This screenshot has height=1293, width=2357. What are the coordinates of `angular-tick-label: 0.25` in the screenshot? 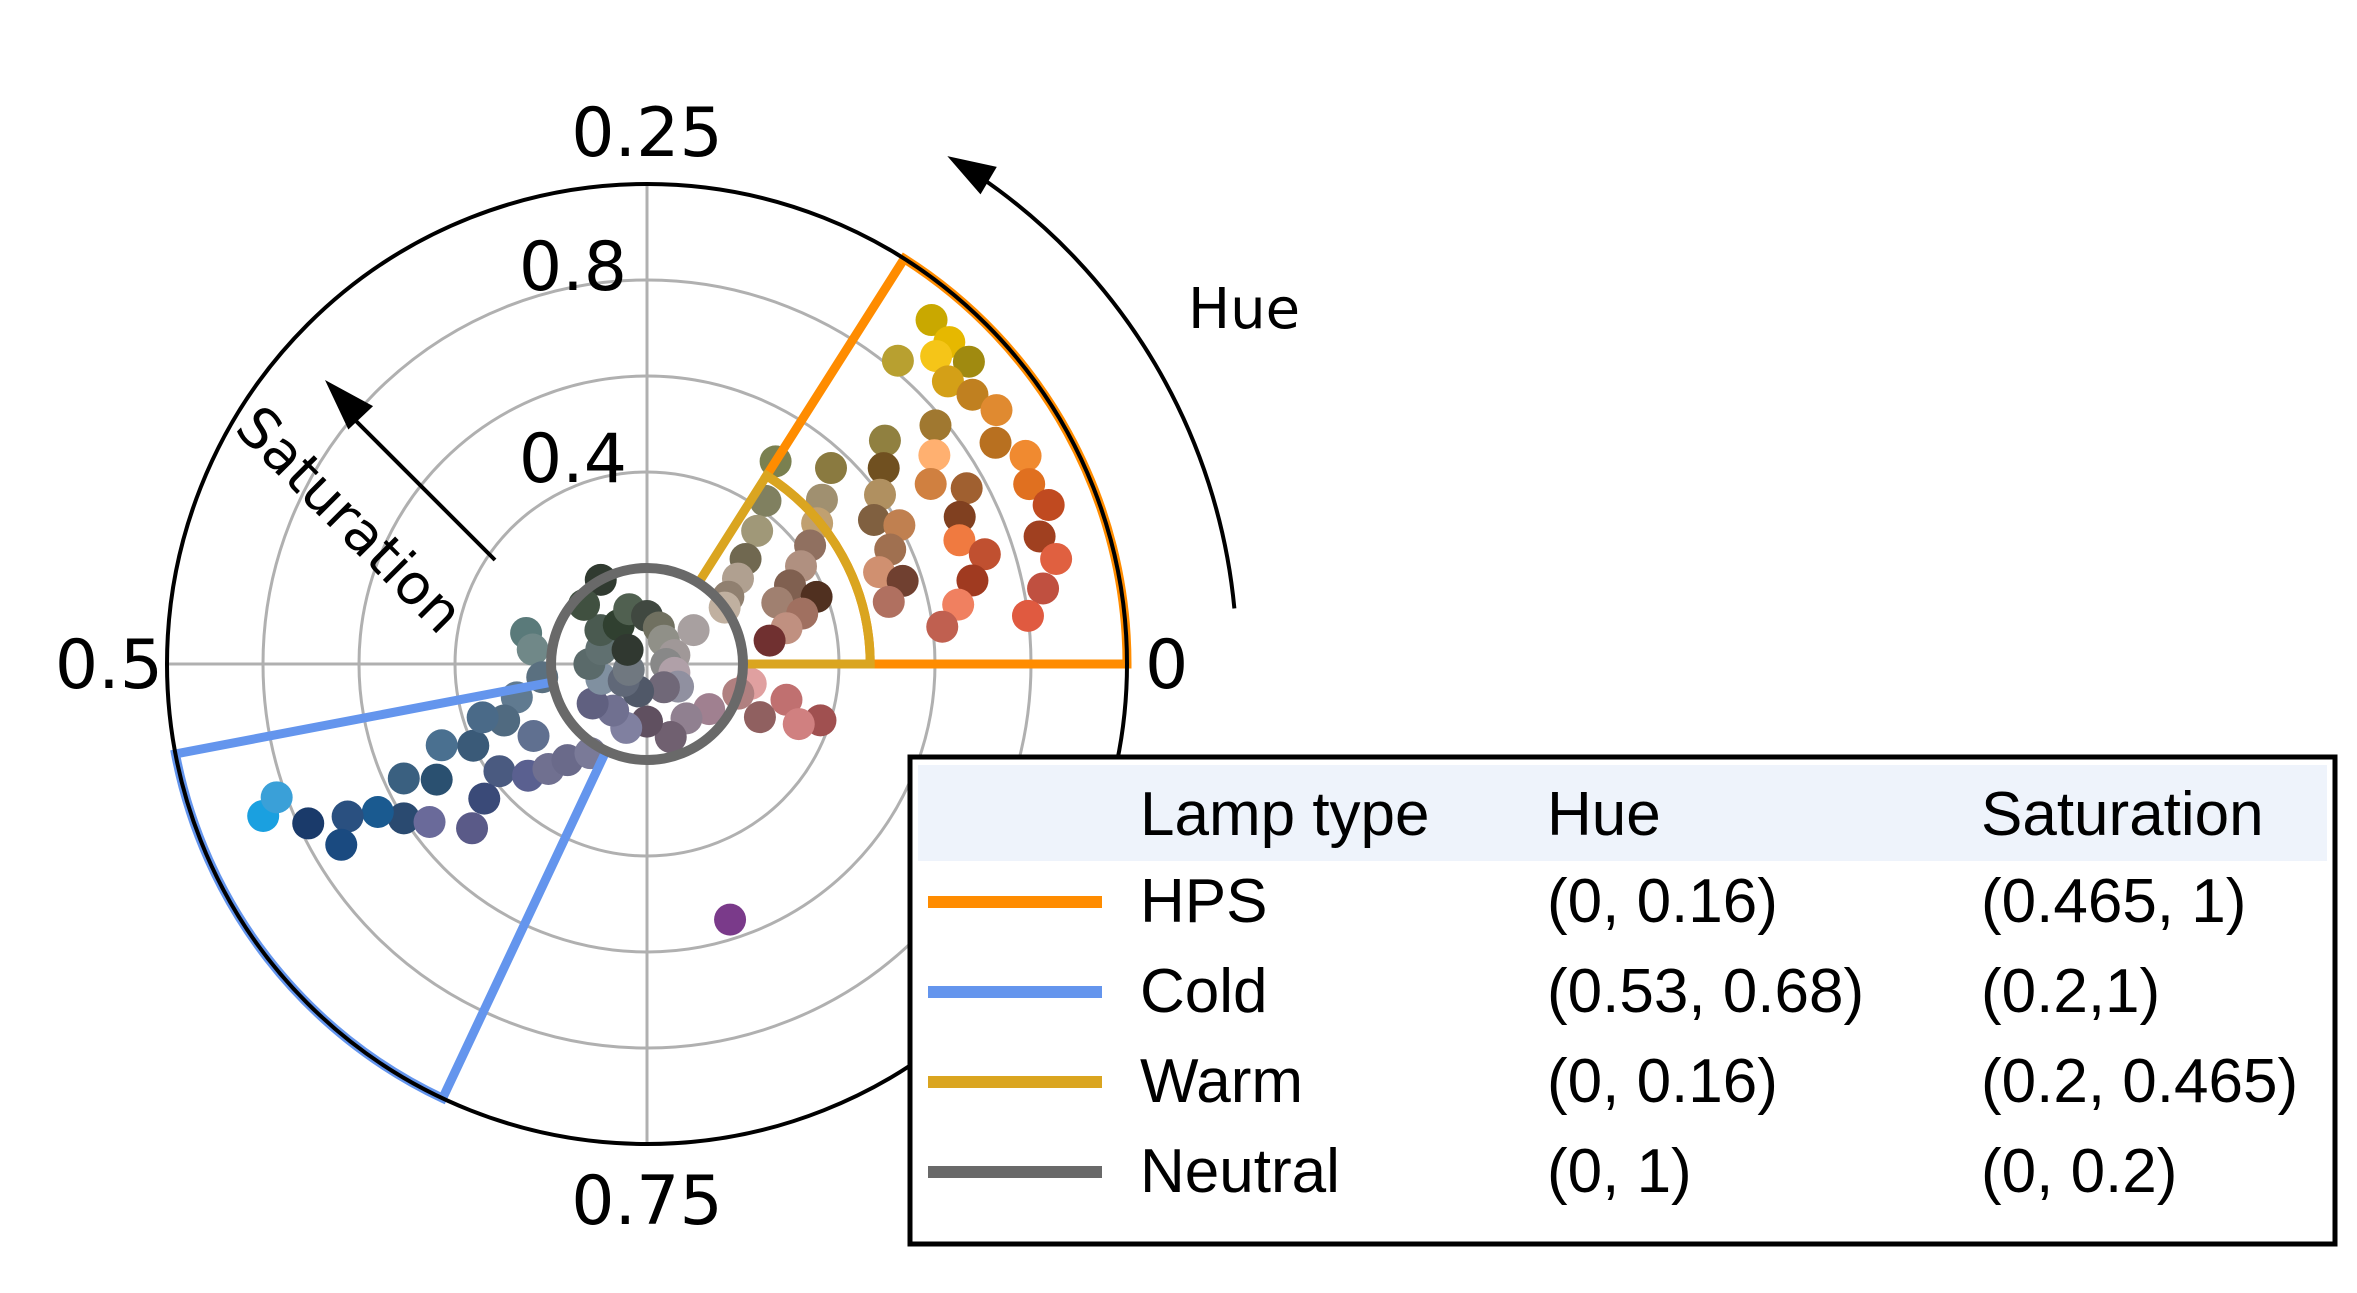 It's located at (646, 133).